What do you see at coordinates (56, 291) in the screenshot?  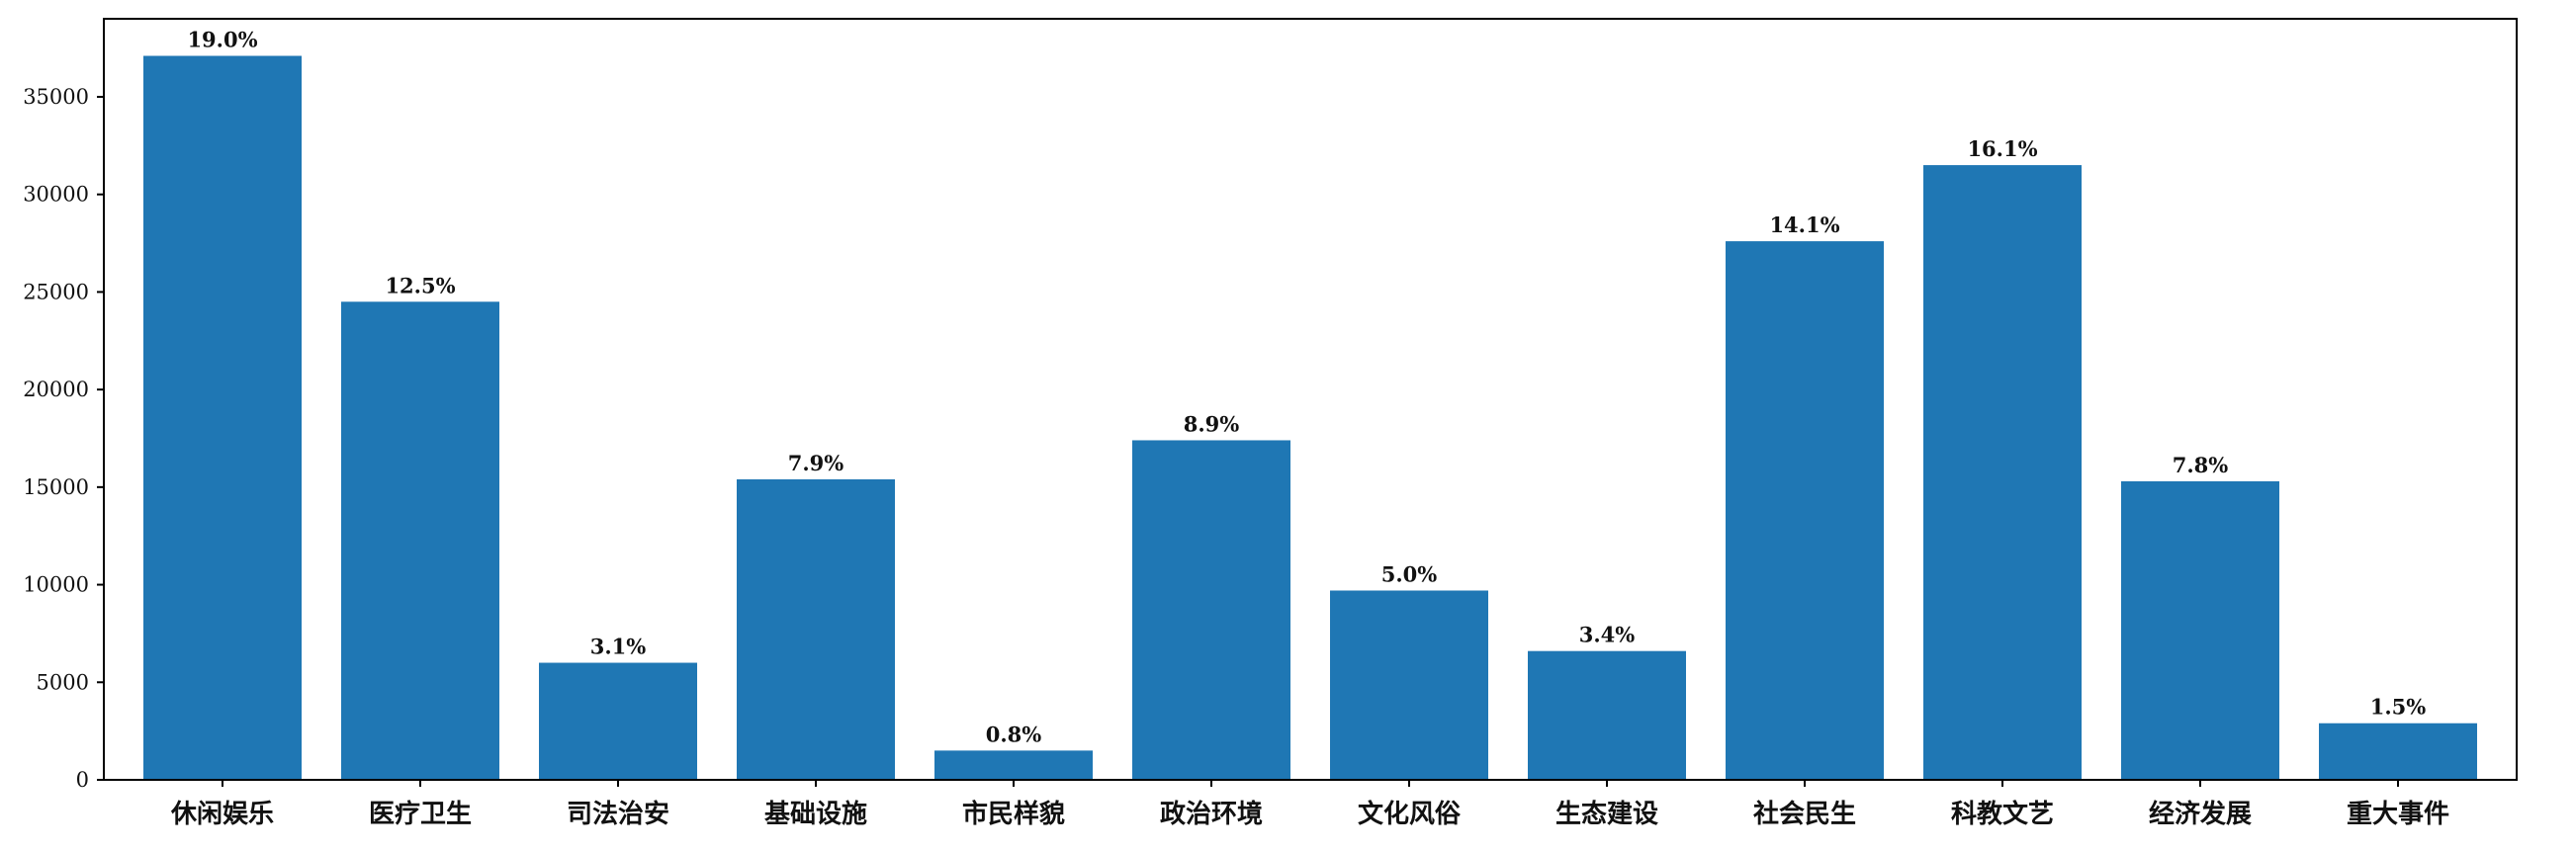 I see `y-tick-label: 25000` at bounding box center [56, 291].